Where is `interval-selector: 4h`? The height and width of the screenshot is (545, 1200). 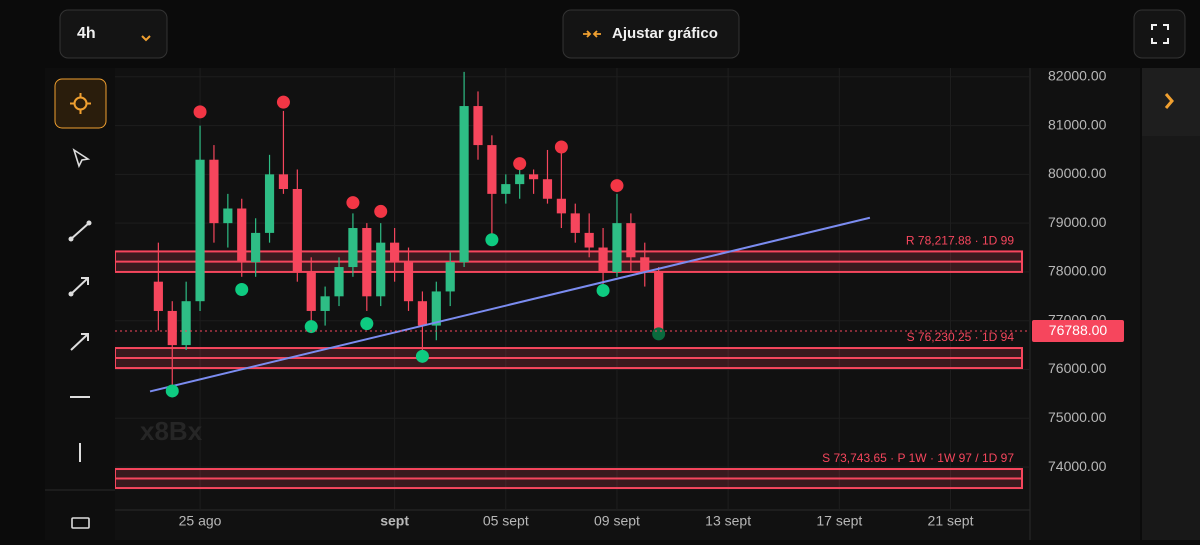
interval-selector: 4h is located at coordinates (113, 34).